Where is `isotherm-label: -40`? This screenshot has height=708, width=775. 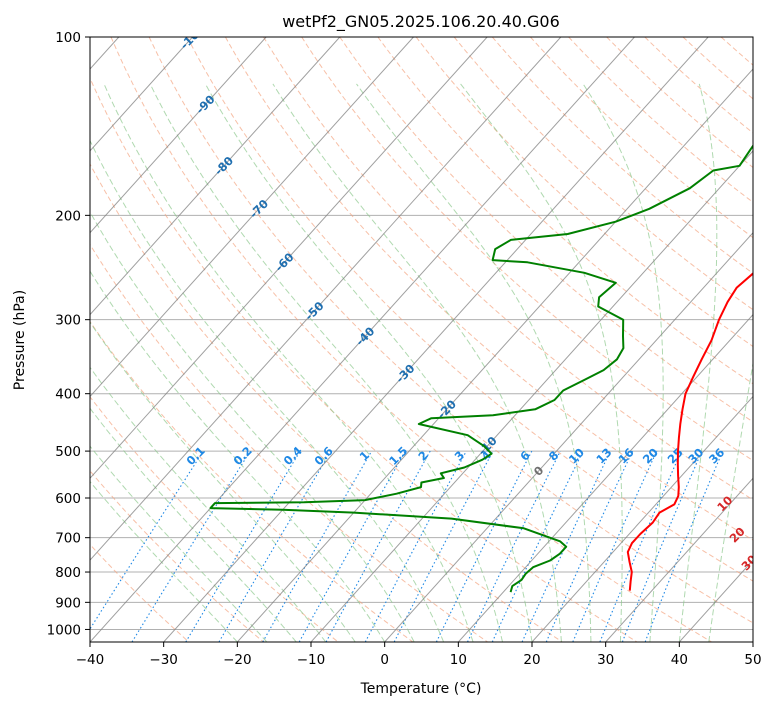 isotherm-label: -40 is located at coordinates (365, 336).